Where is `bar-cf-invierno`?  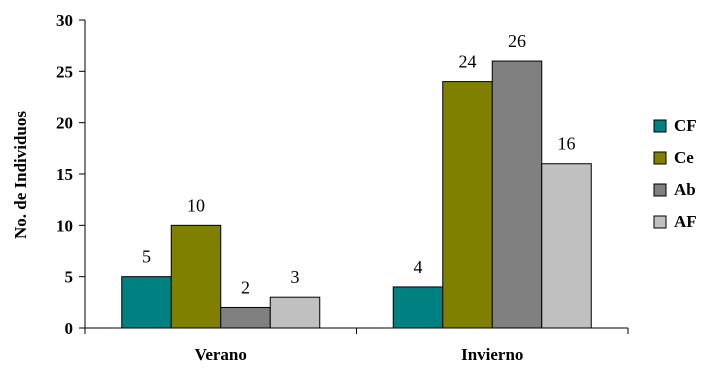 bar-cf-invierno is located at coordinates (418, 307).